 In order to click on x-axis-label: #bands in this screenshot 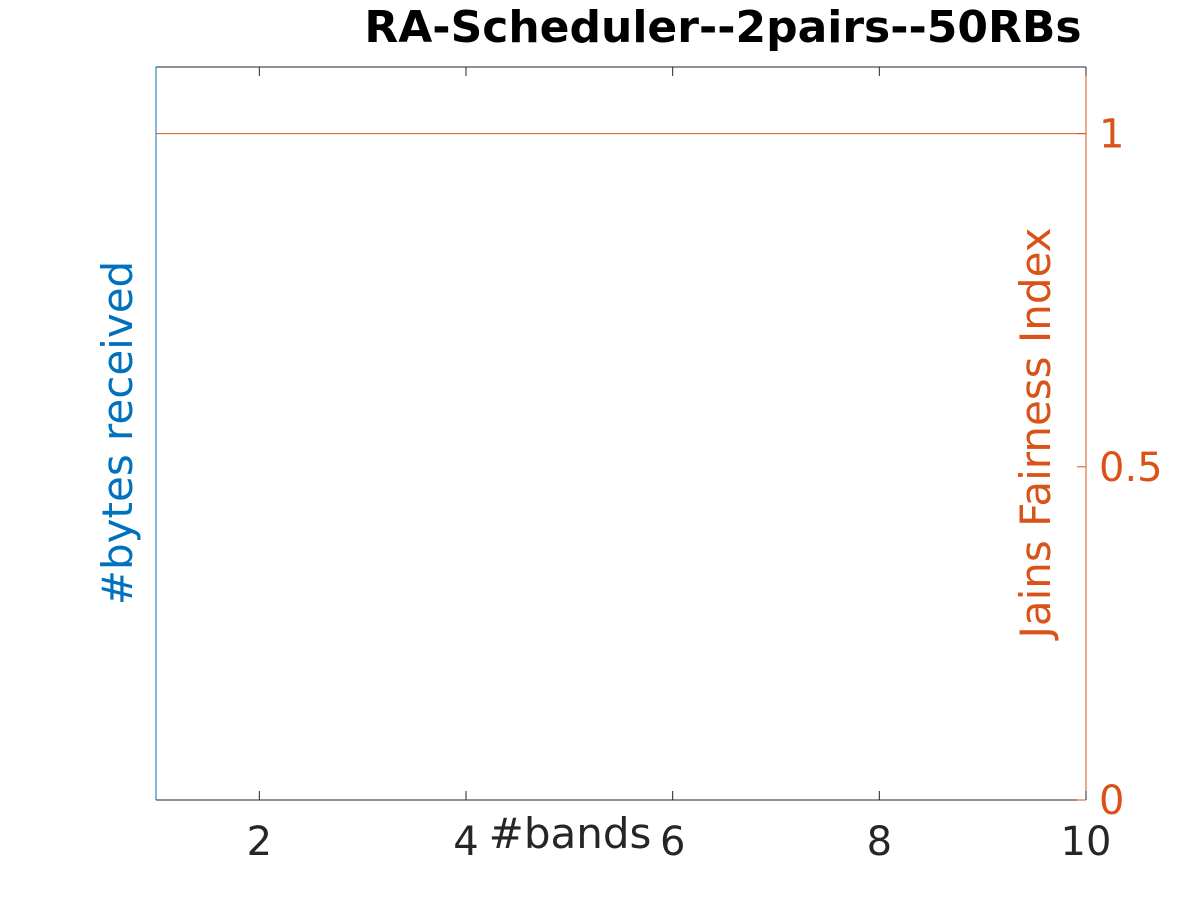, I will do `click(570, 833)`.